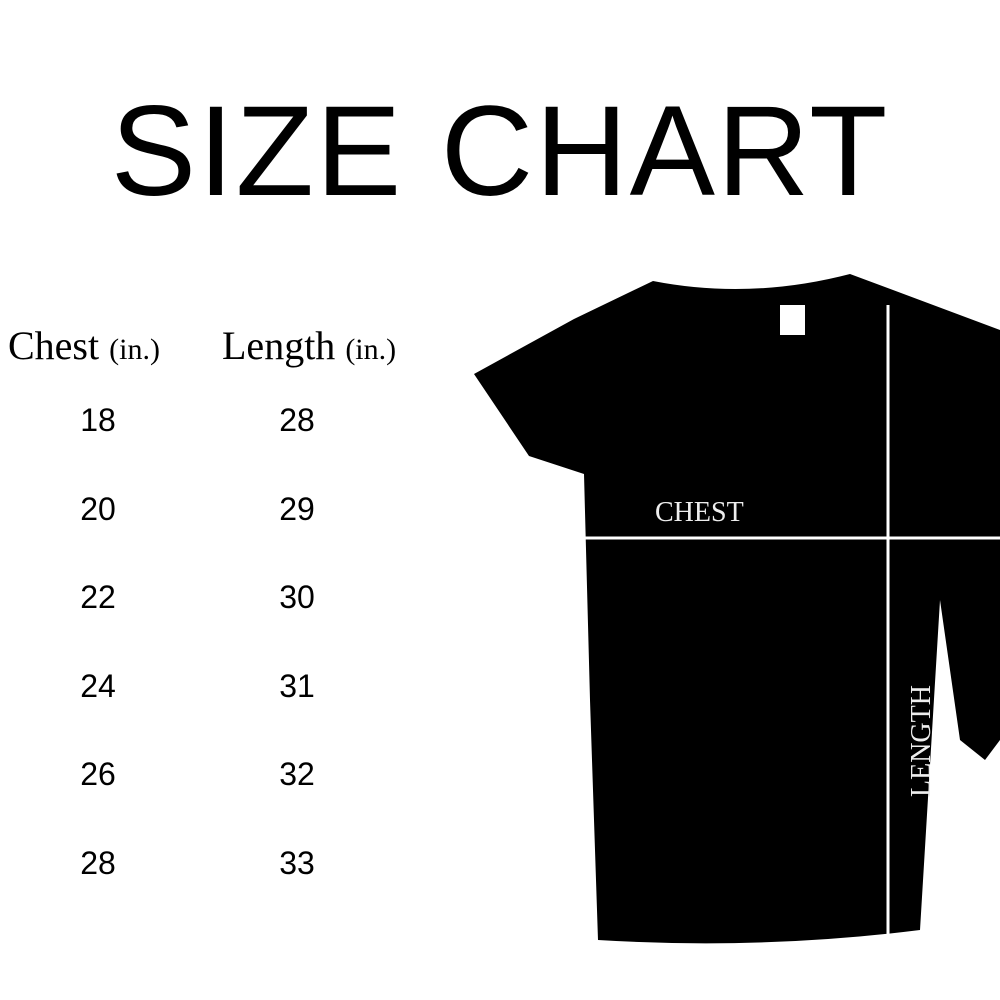  What do you see at coordinates (98, 862) in the screenshot?
I see `table-cell-chest: 28` at bounding box center [98, 862].